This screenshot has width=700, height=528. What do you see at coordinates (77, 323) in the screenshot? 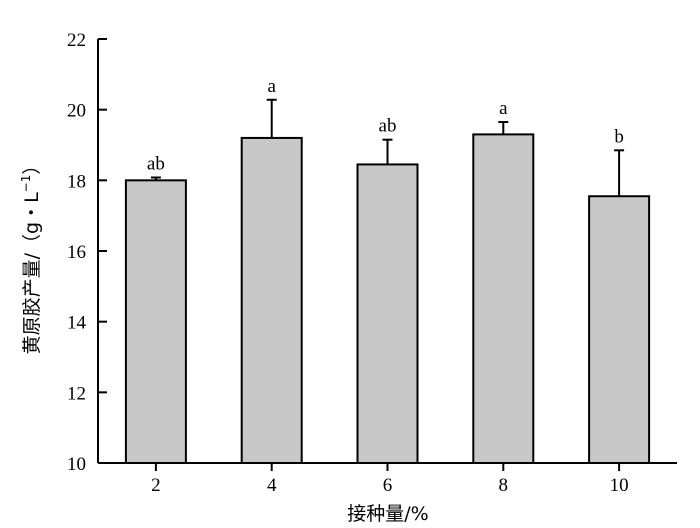
I see `y-tick-label: 14` at bounding box center [77, 323].